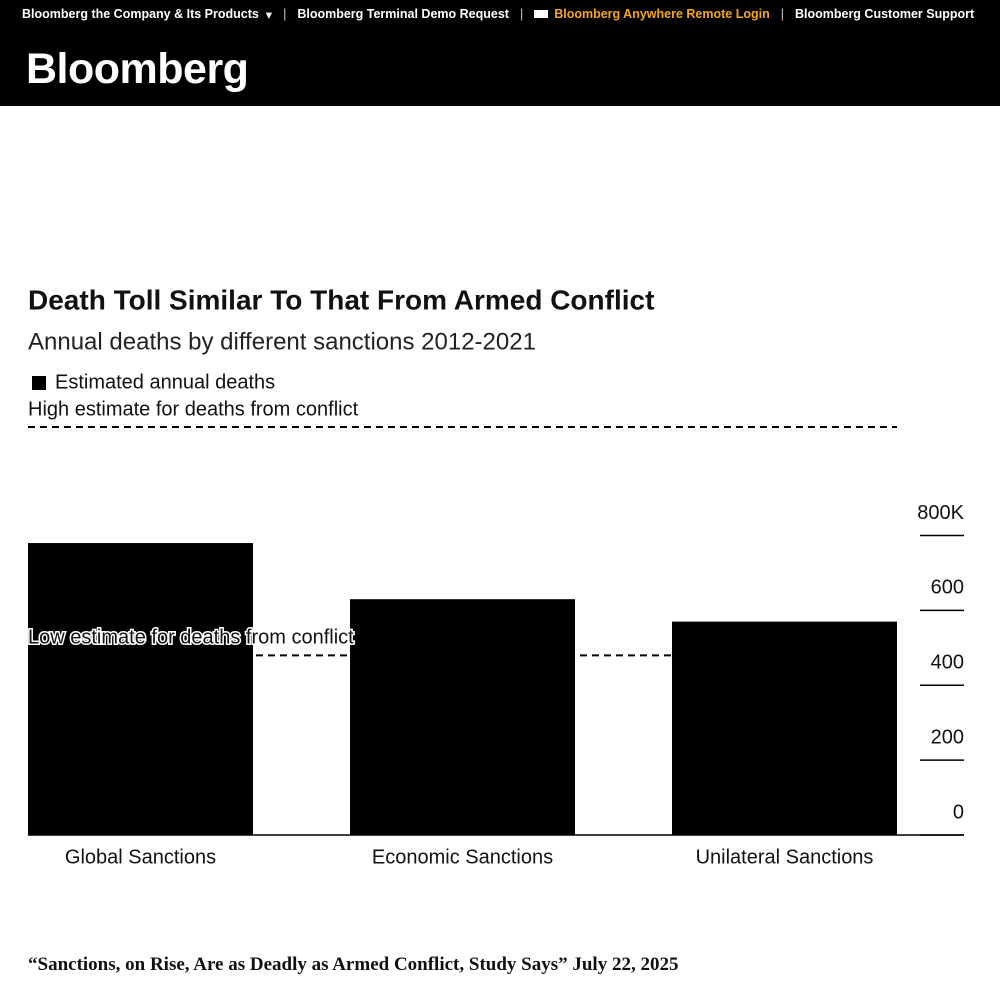 The image size is (1000, 1000). What do you see at coordinates (137, 69) in the screenshot?
I see `logo: Bloomberg` at bounding box center [137, 69].